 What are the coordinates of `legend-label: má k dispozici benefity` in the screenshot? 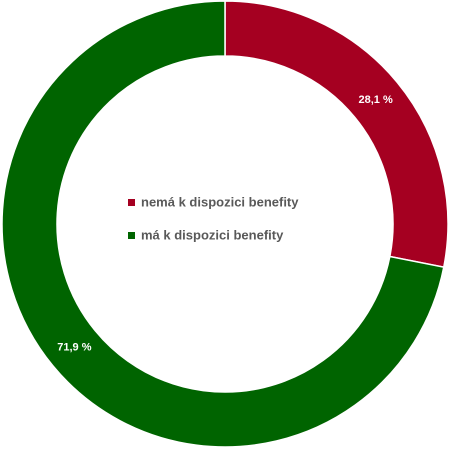 It's located at (212, 234).